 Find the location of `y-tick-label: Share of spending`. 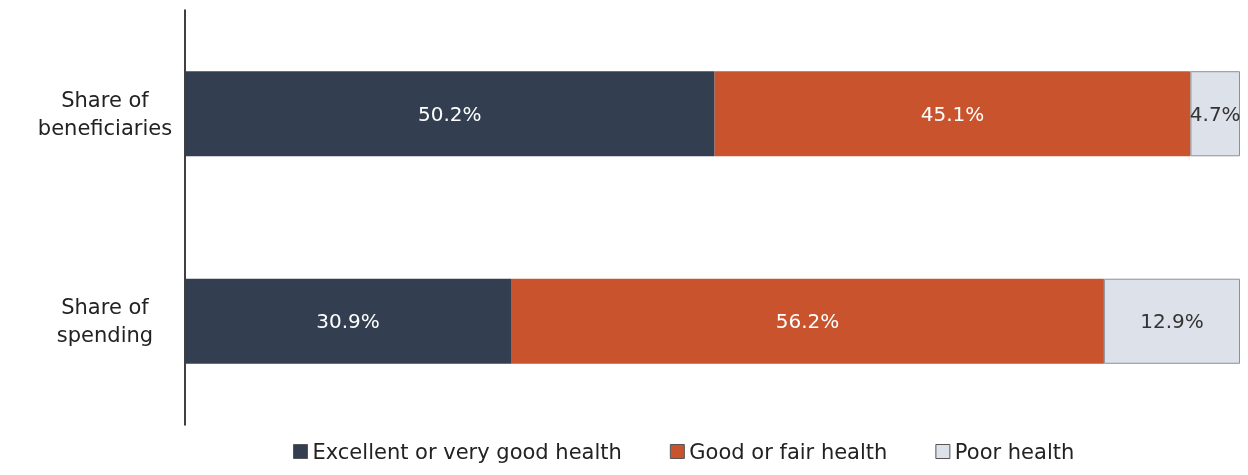

y-tick-label: Share of spending is located at coordinates (105, 321).